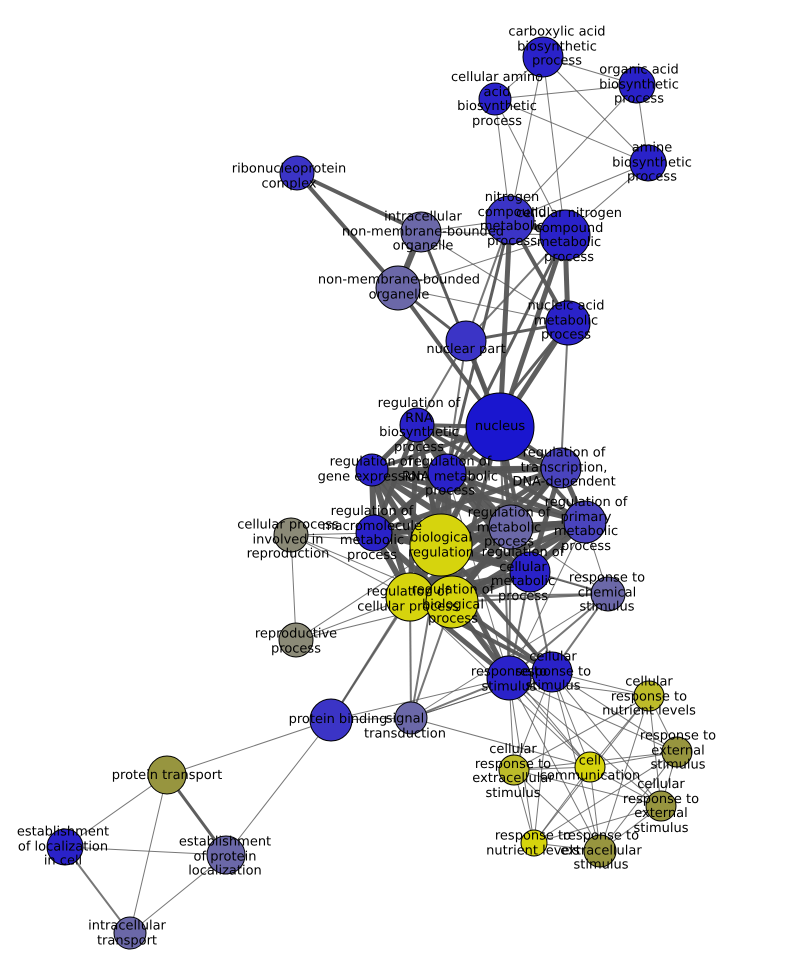  I want to click on graph-node-intracellular-non-membrane-bounded-organelle, so click(421, 232).